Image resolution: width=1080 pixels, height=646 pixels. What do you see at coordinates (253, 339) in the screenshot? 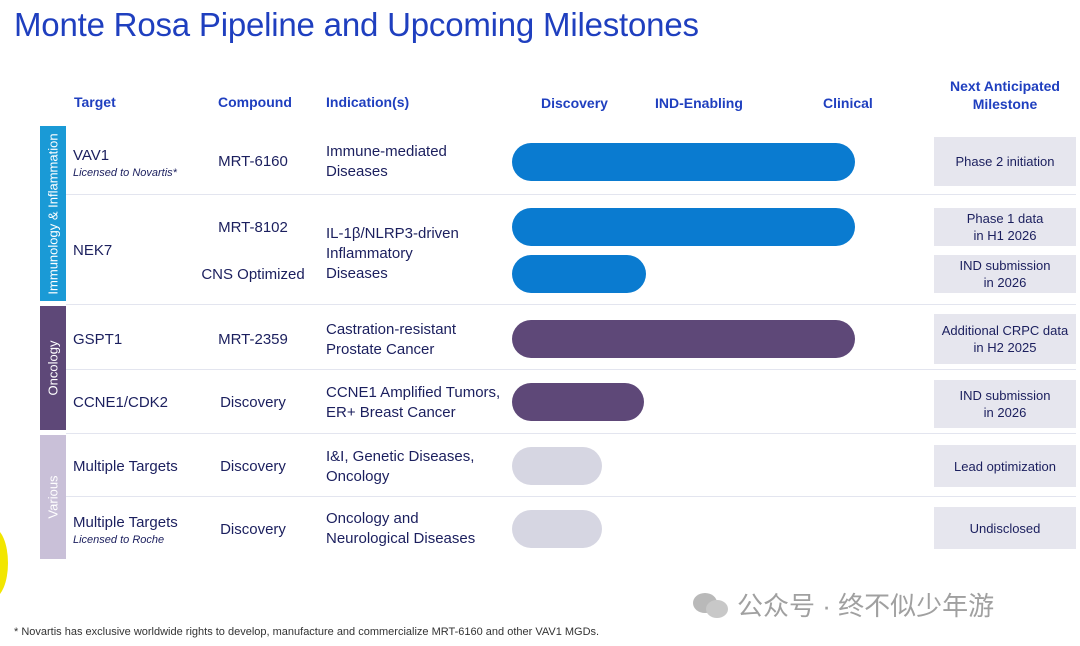
I see `compound-mrt-2359: MRT-2359` at bounding box center [253, 339].